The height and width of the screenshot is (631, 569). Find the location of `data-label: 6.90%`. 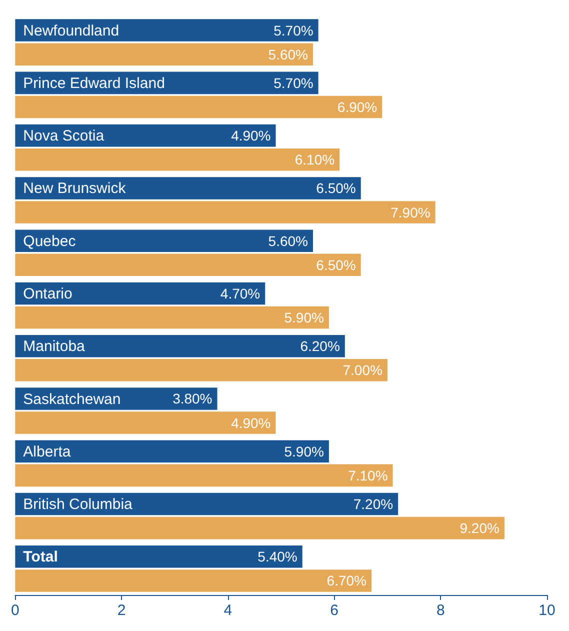

data-label: 6.90% is located at coordinates (357, 106).